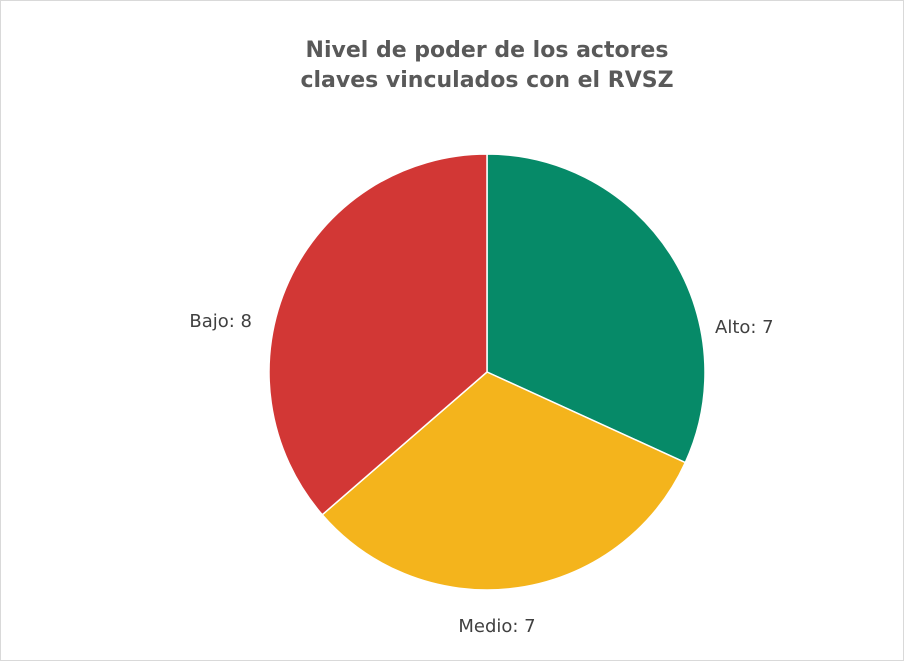 The width and height of the screenshot is (905, 662). I want to click on data-label: Alto: 7, so click(744, 327).